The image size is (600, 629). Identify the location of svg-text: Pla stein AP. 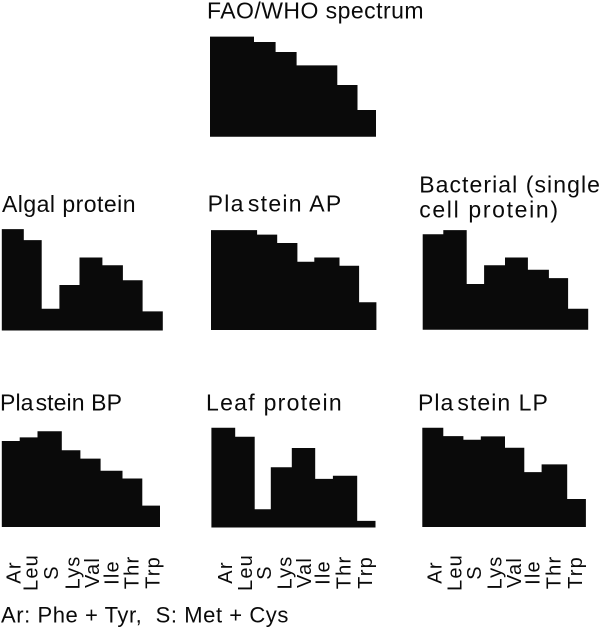
(275, 204).